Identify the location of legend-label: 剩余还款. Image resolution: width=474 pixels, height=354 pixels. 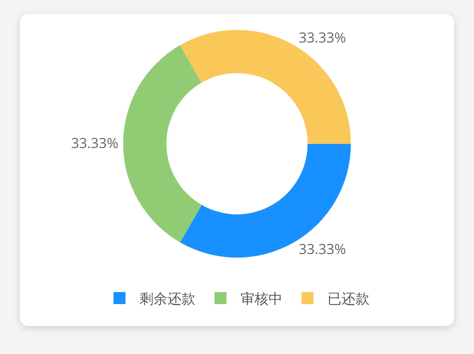
(168, 299).